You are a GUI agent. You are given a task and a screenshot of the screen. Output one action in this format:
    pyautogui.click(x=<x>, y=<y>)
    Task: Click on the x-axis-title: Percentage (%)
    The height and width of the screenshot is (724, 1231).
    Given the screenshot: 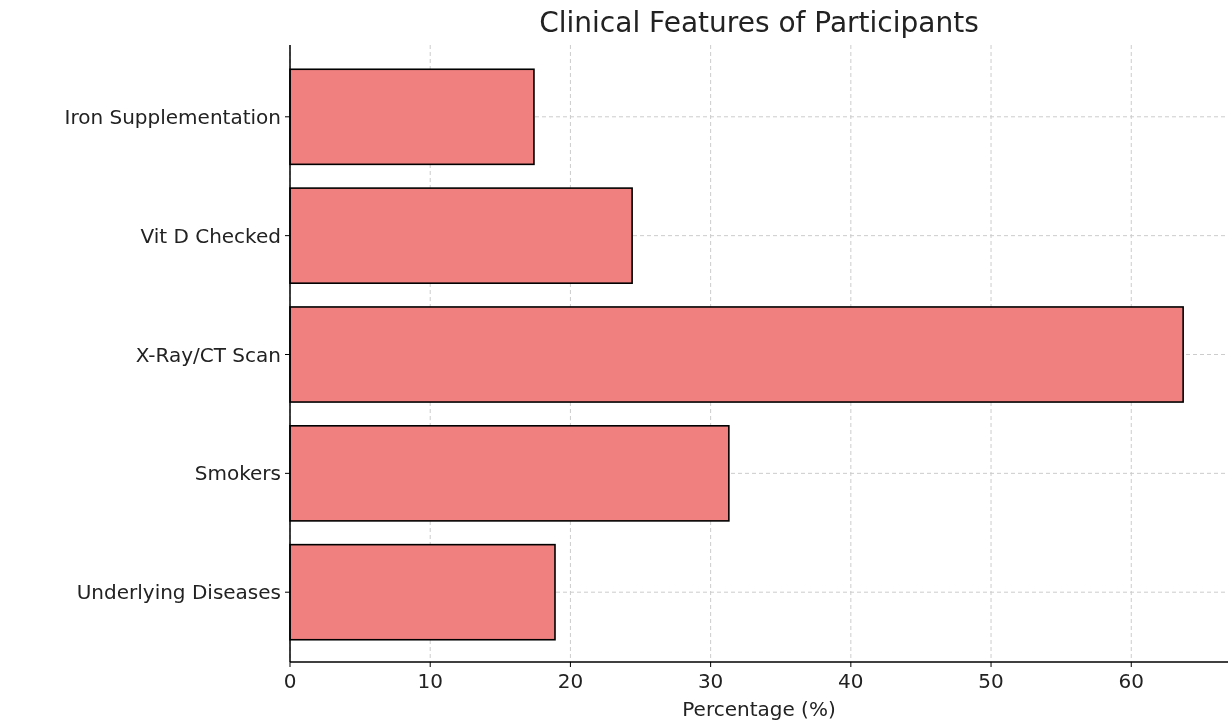 What is the action you would take?
    pyautogui.click(x=759, y=709)
    